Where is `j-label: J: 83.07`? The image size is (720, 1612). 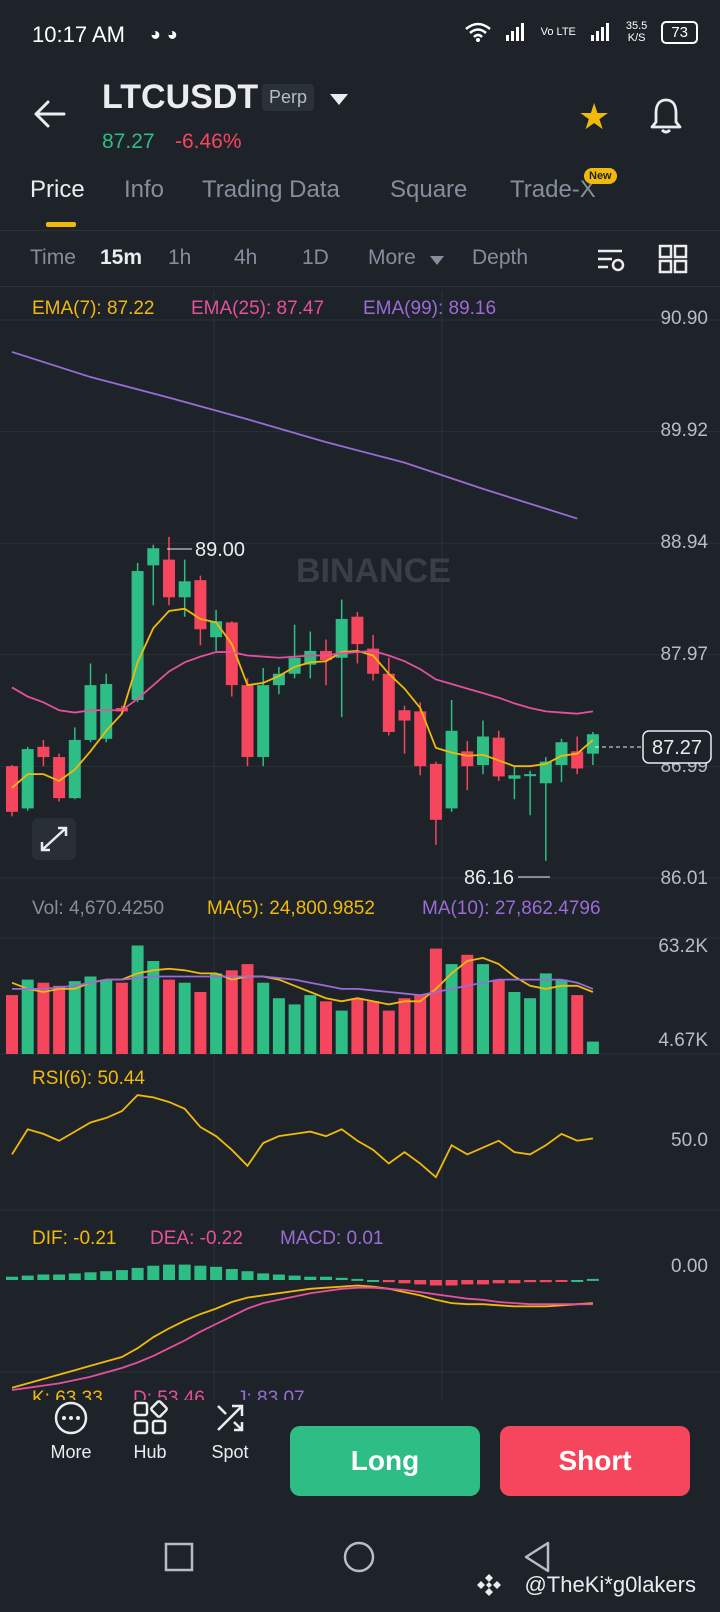
j-label: J: 83.07 is located at coordinates (271, 1394).